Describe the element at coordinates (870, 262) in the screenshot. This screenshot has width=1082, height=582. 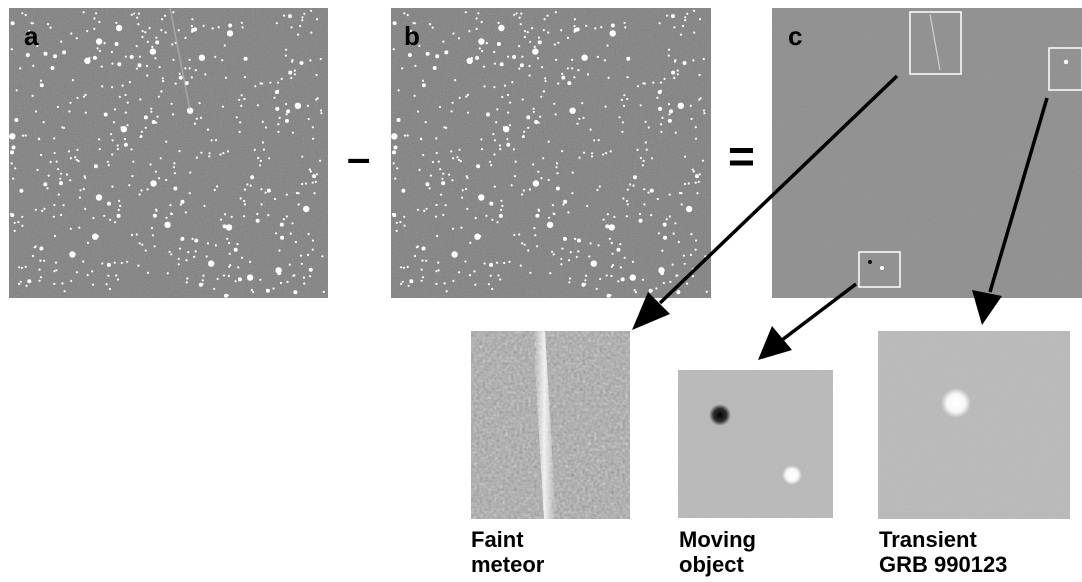
I see `panel-c-dark-dot` at that location.